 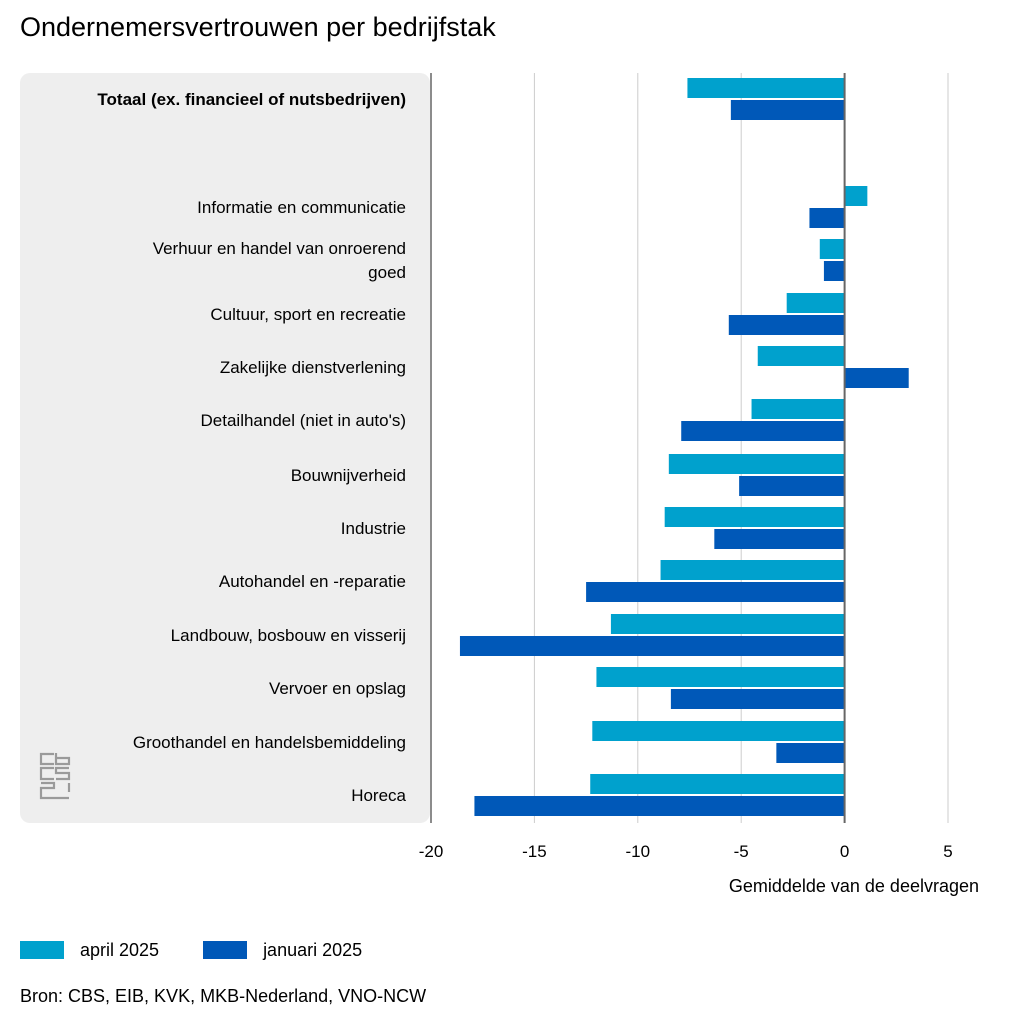 What do you see at coordinates (308, 314) in the screenshot?
I see `category-label: Cultuur, sport en recreatie` at bounding box center [308, 314].